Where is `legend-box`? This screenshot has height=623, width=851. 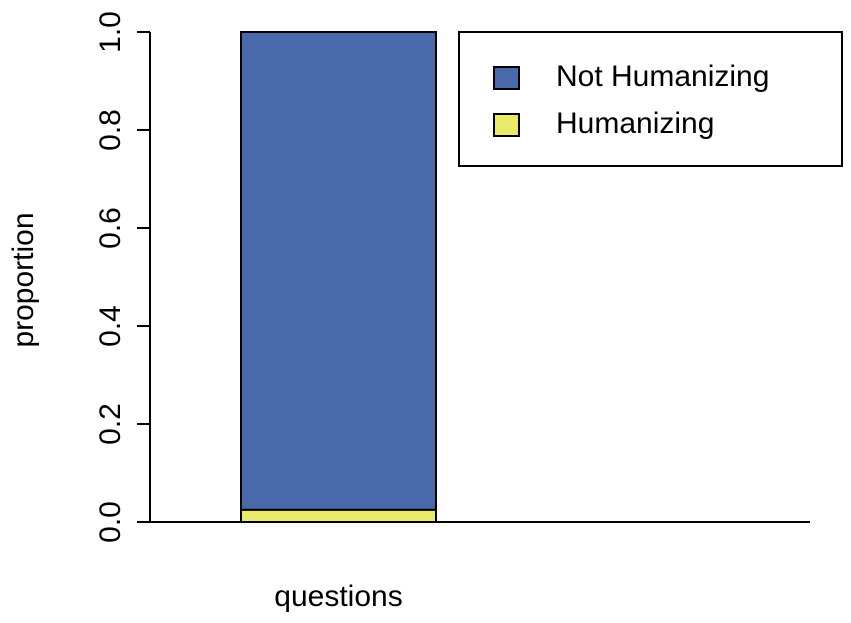
legend-box is located at coordinates (650, 99).